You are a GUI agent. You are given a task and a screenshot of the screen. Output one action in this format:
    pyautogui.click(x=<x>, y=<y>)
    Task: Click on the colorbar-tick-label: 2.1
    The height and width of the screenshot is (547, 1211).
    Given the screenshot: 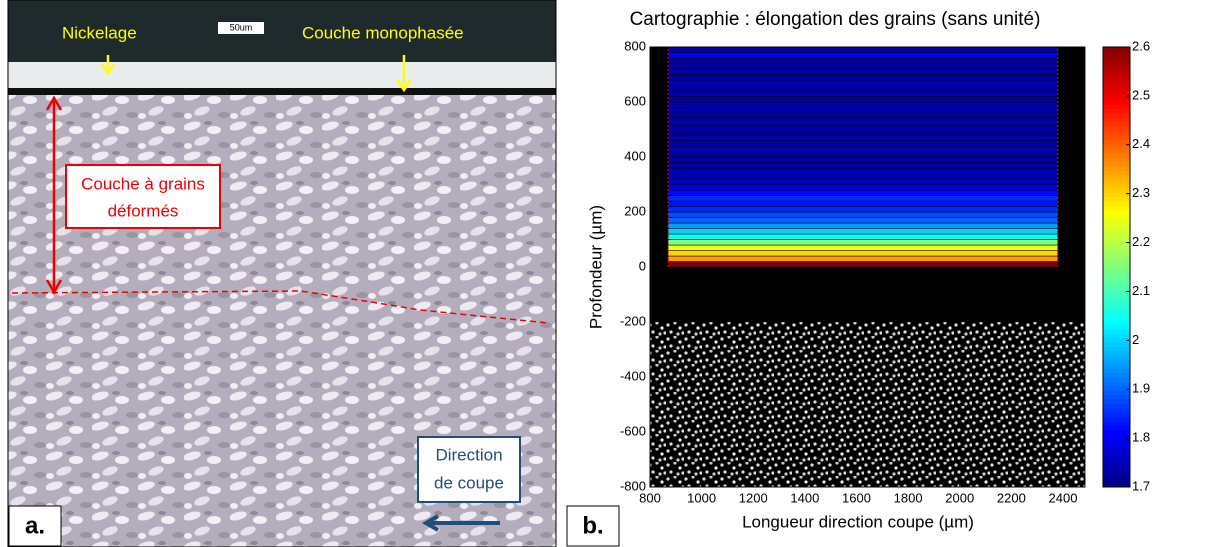 What is the action you would take?
    pyautogui.click(x=1141, y=290)
    